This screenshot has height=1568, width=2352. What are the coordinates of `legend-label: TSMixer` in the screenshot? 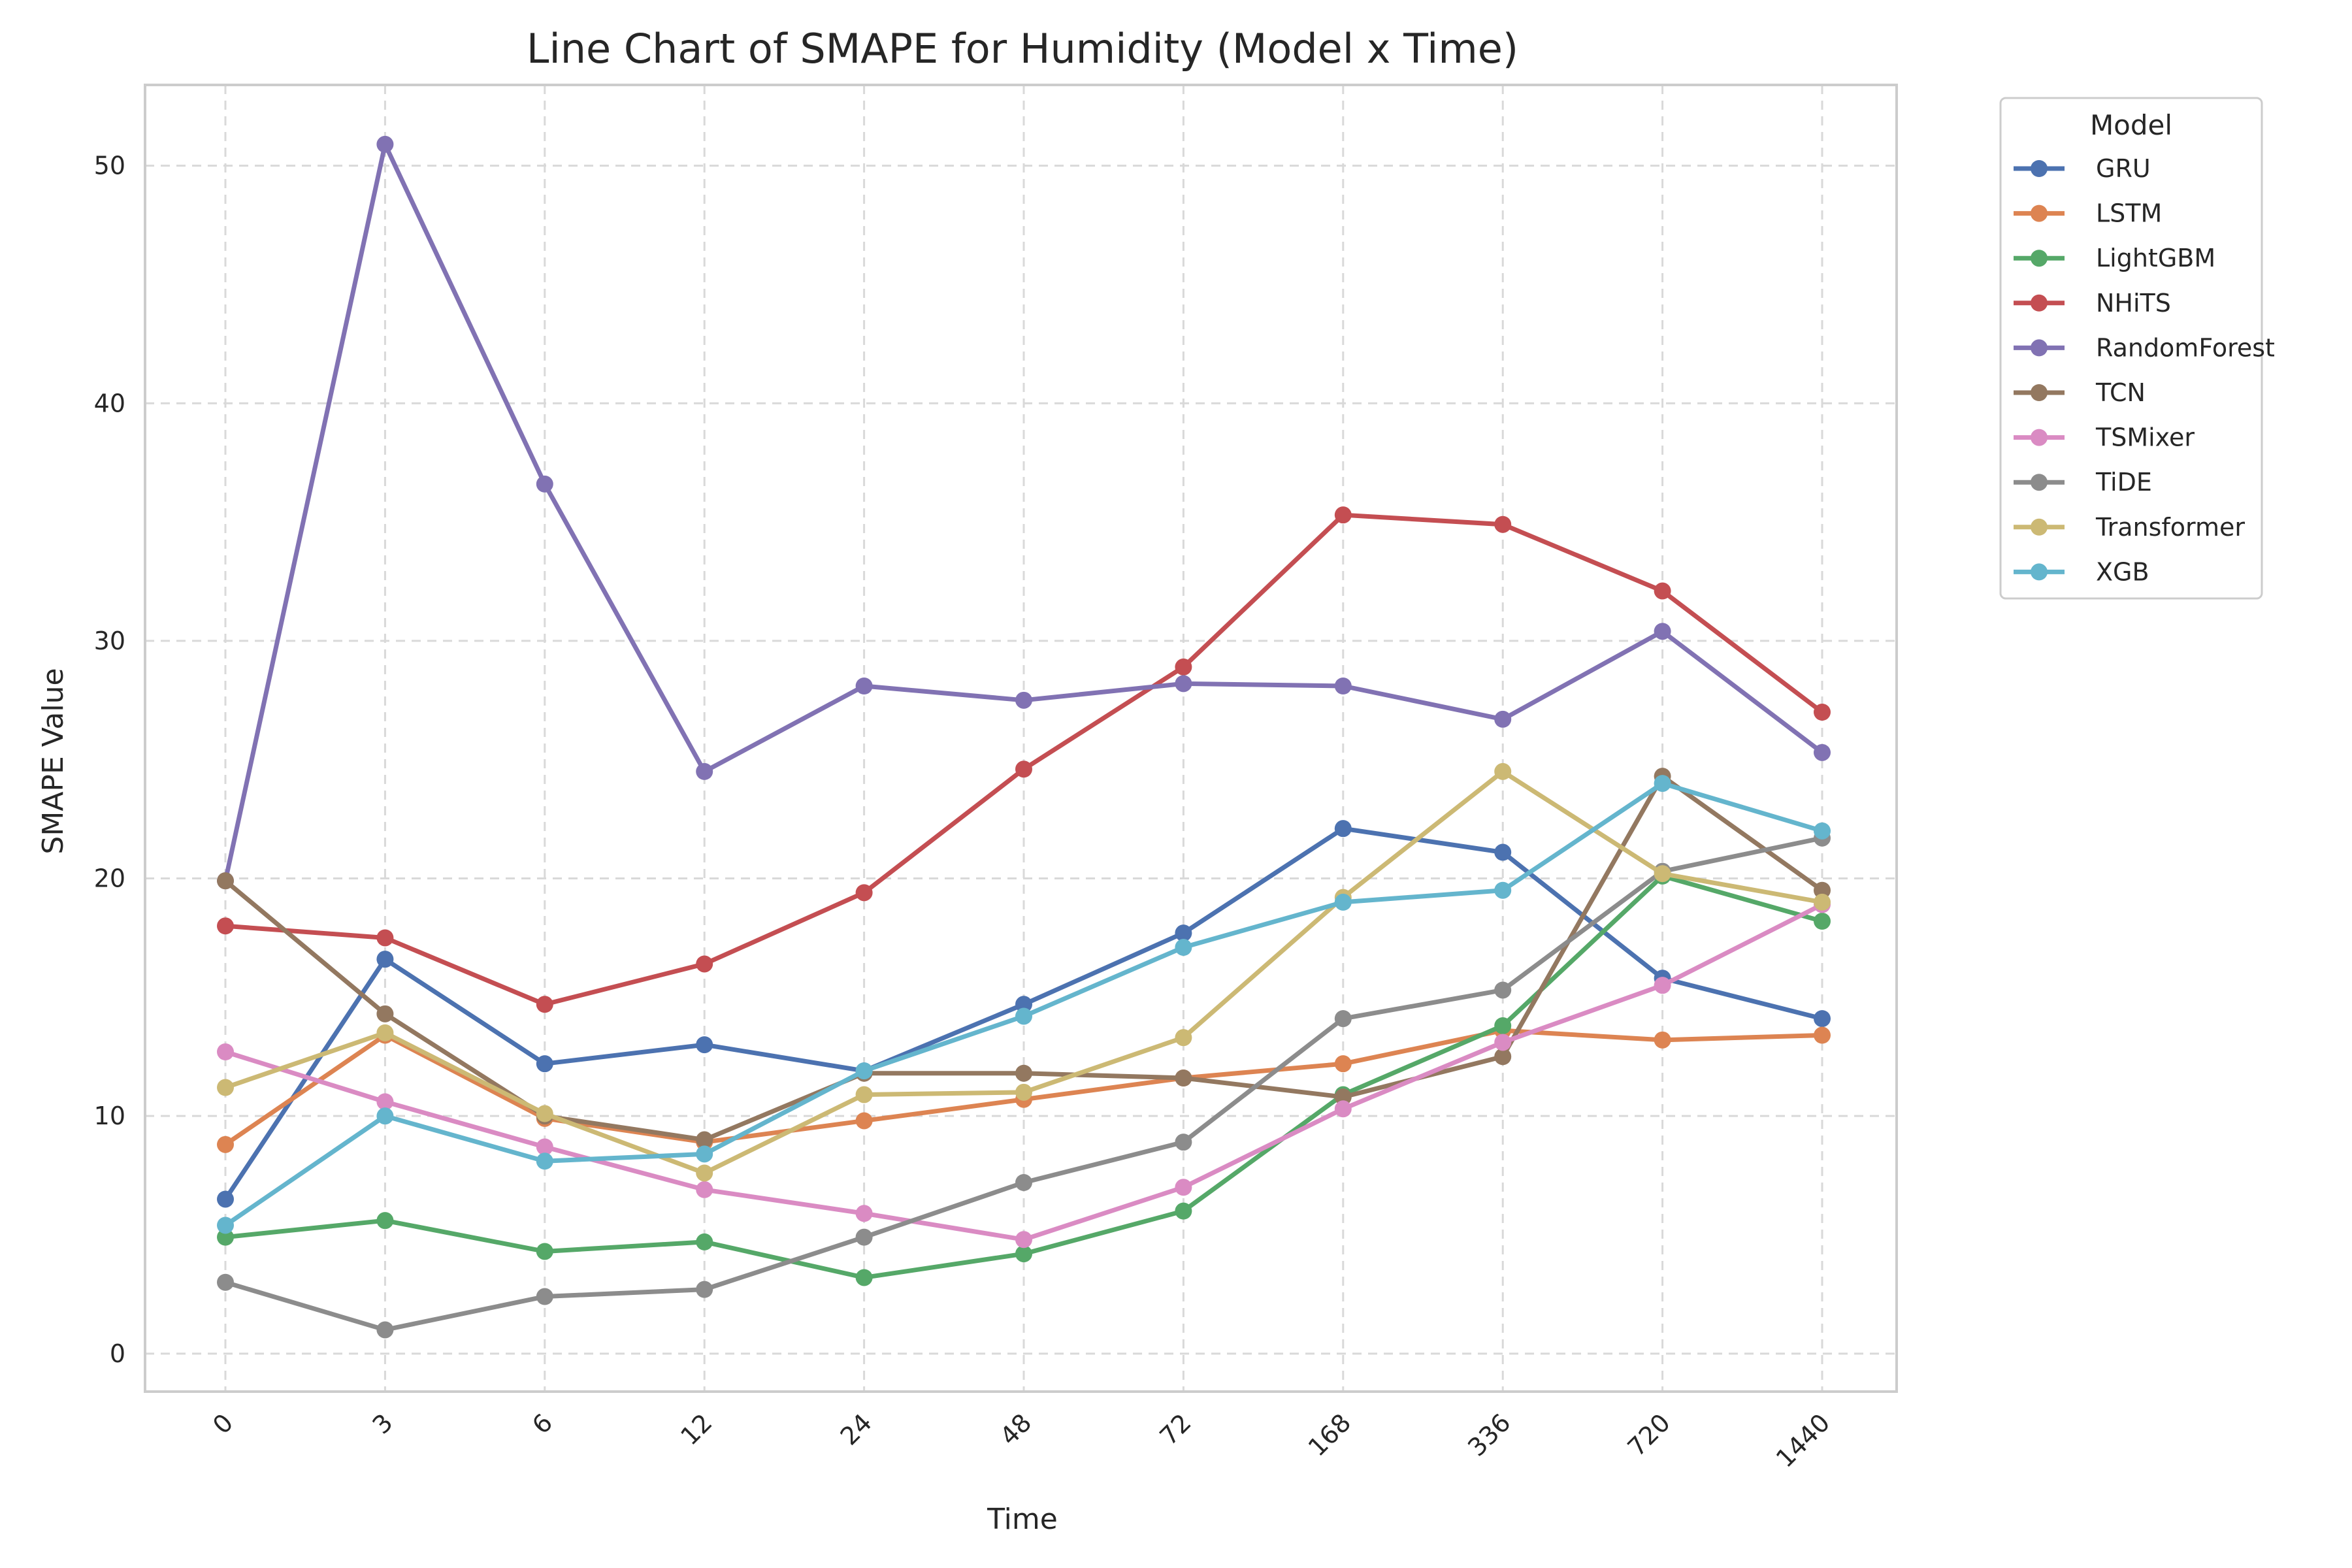 It's located at (2145, 437).